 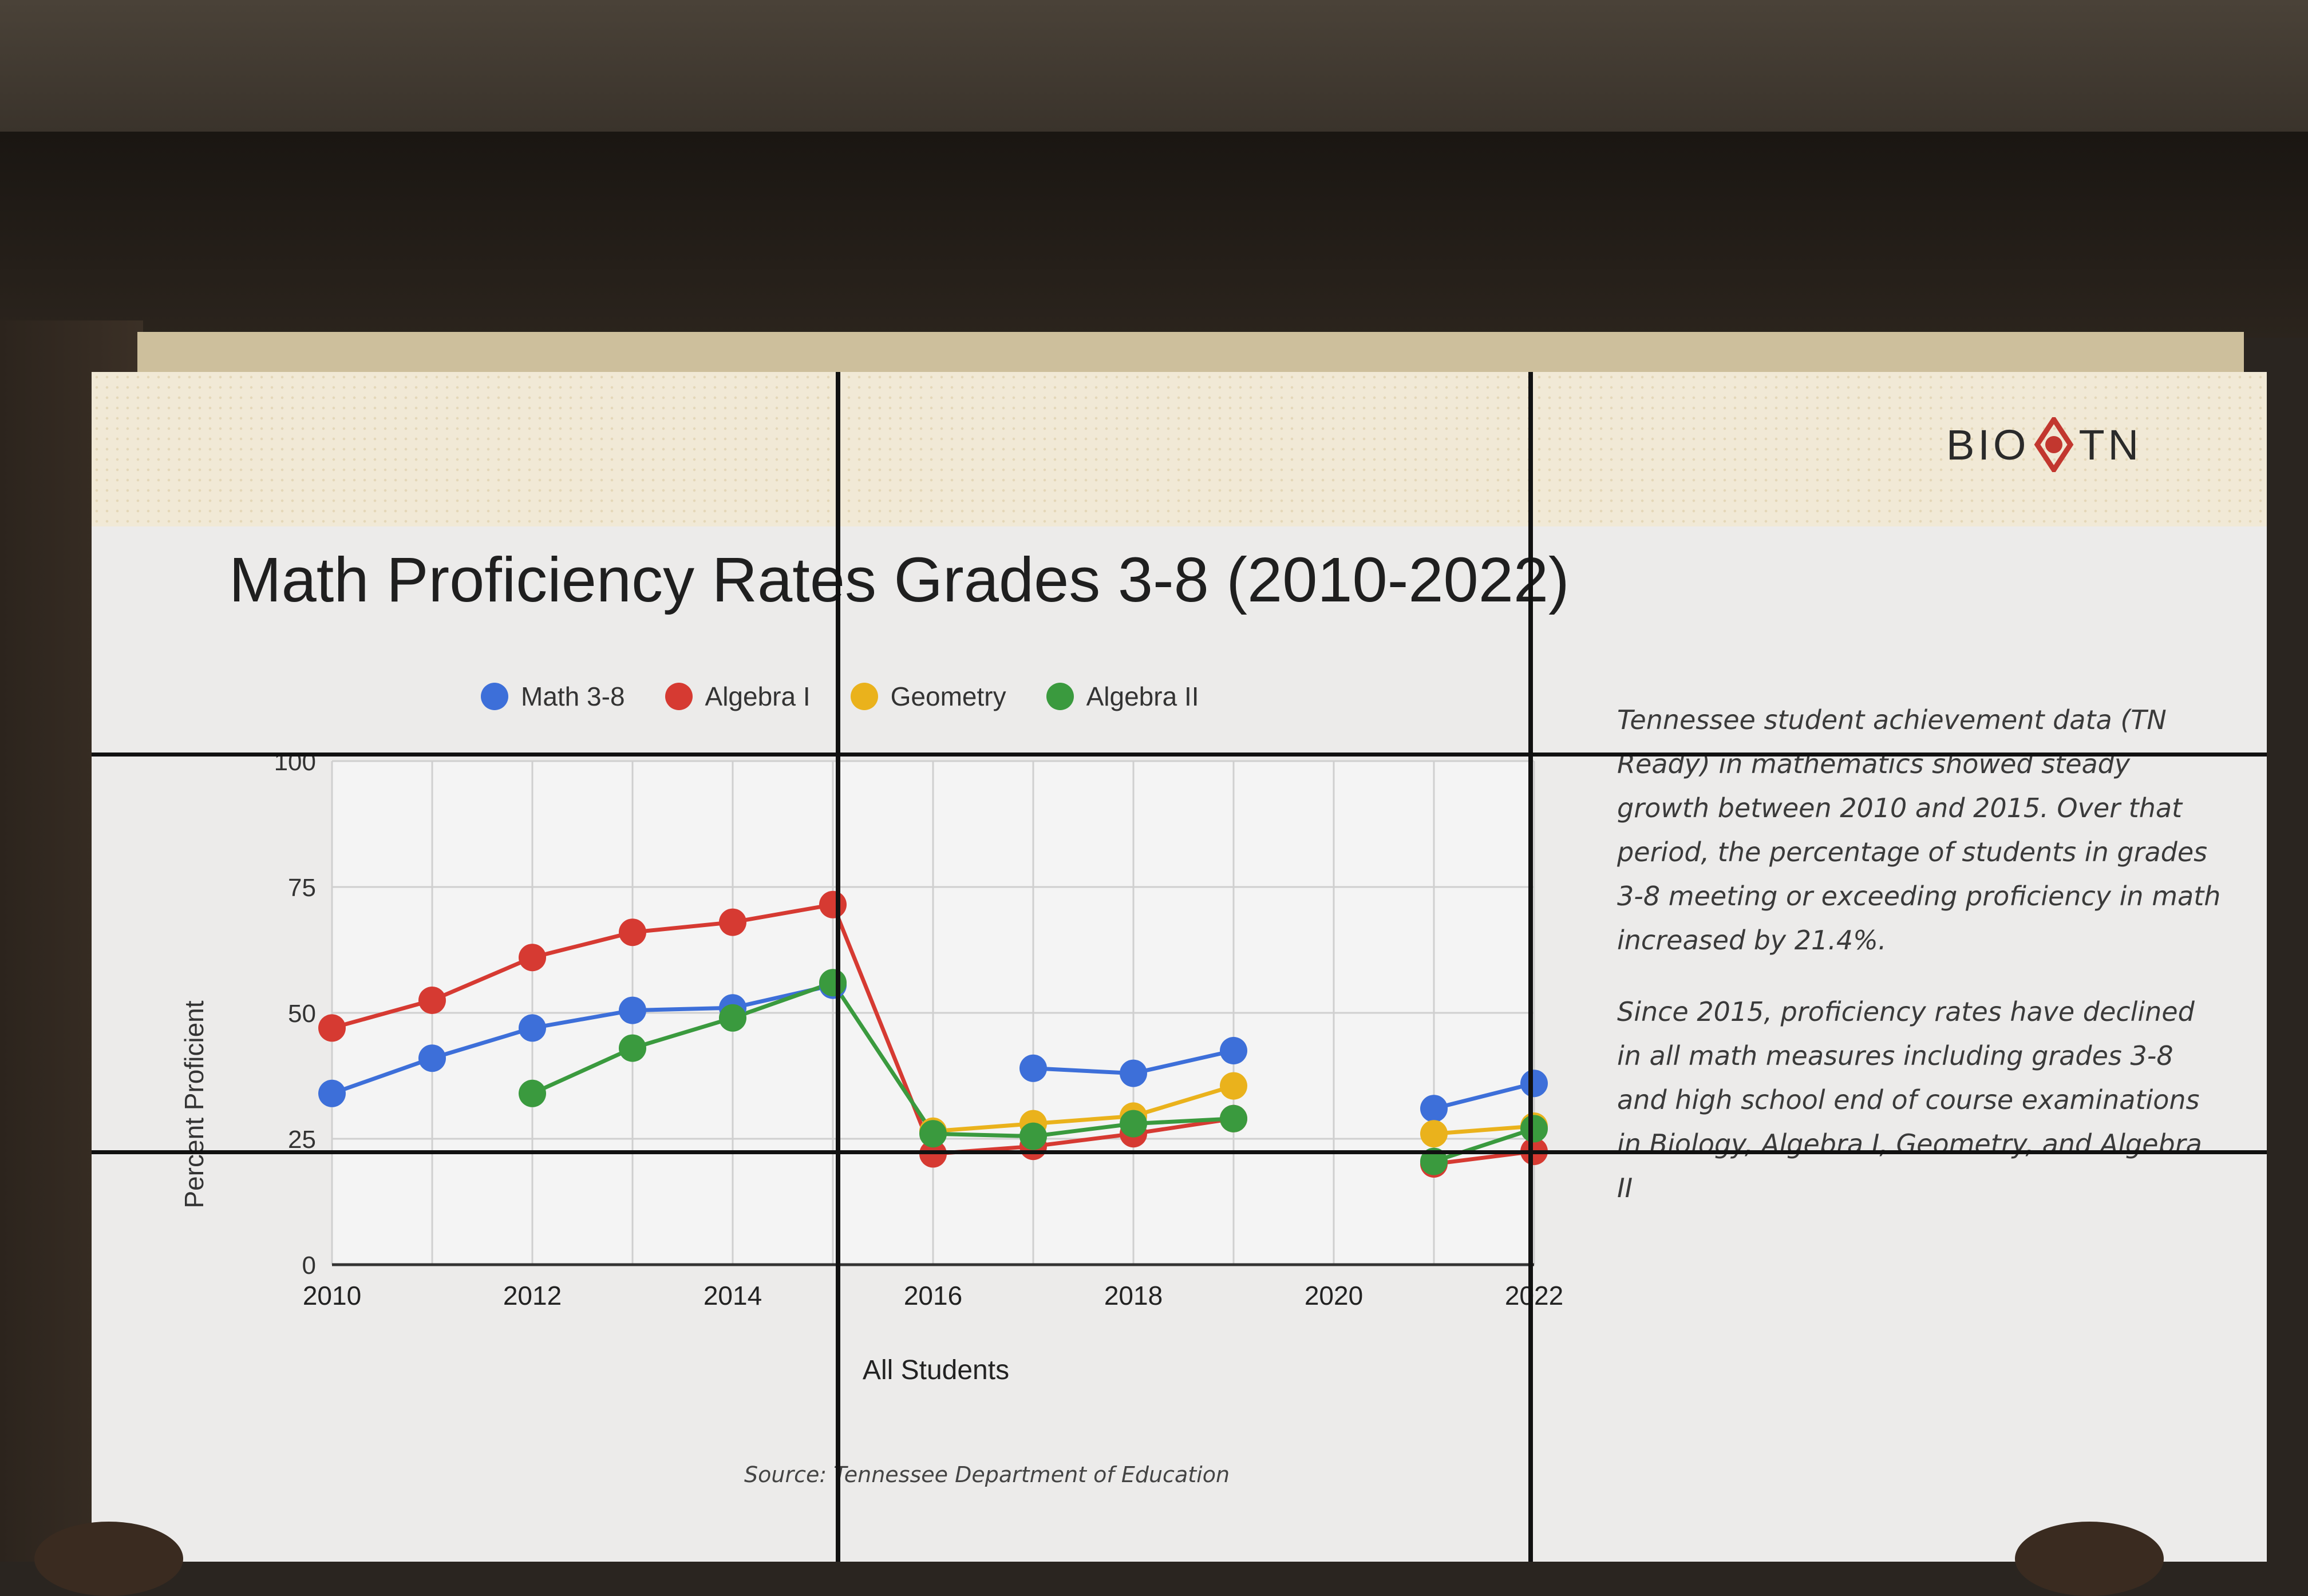 What do you see at coordinates (1154, 235) in the screenshot?
I see `room-wall-band` at bounding box center [1154, 235].